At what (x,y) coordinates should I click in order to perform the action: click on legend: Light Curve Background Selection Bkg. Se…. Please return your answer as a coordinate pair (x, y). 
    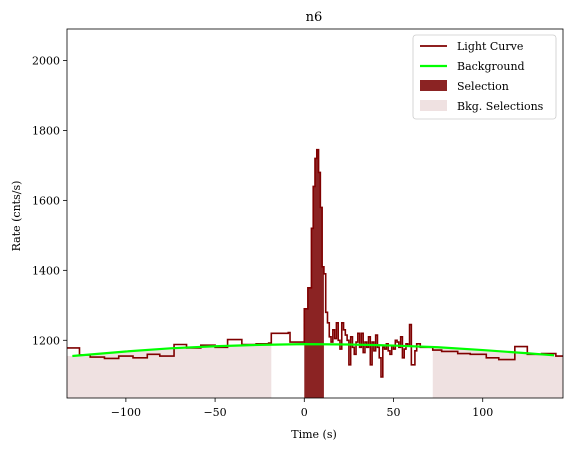
    Looking at the image, I should click on (484, 77).